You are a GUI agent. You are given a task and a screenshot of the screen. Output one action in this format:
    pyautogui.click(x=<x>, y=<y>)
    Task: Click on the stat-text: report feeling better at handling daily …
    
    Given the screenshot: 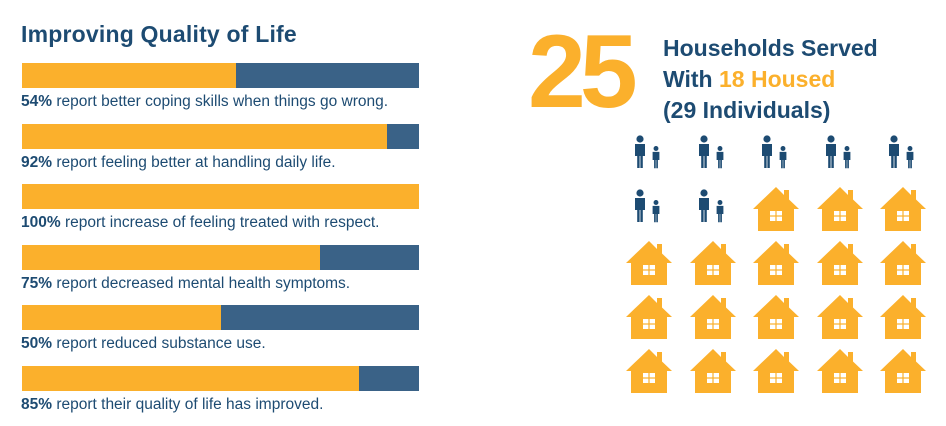 What is the action you would take?
    pyautogui.click(x=194, y=162)
    